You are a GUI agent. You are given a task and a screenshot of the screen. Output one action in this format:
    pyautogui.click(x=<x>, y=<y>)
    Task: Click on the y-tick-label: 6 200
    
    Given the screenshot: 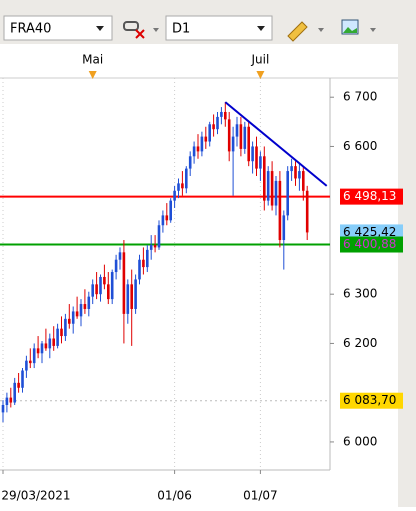 What is the action you would take?
    pyautogui.click(x=360, y=343)
    